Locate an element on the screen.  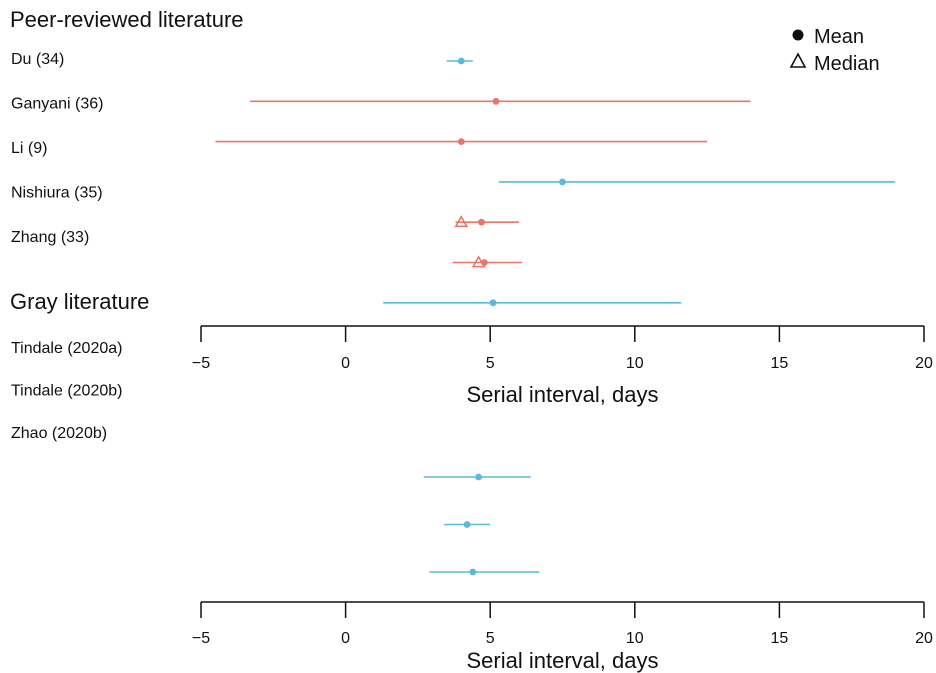
row-label: Nishiura (35) is located at coordinates (57, 193).